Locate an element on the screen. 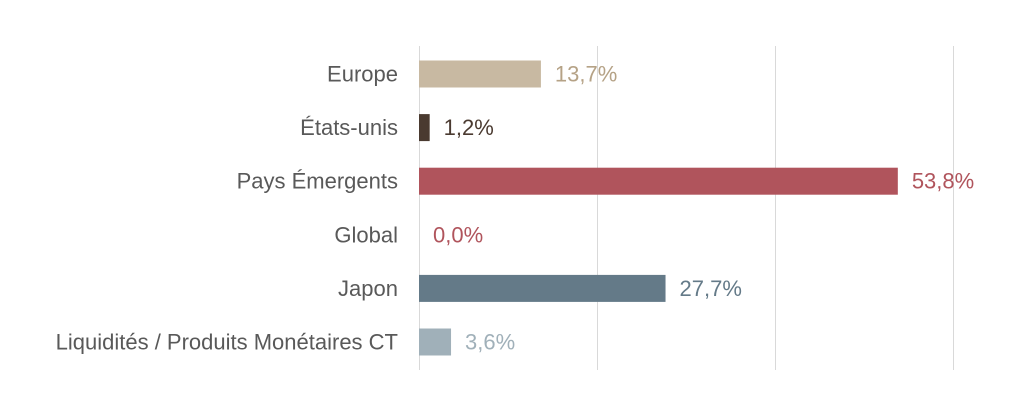  category-label: Global is located at coordinates (366, 234).